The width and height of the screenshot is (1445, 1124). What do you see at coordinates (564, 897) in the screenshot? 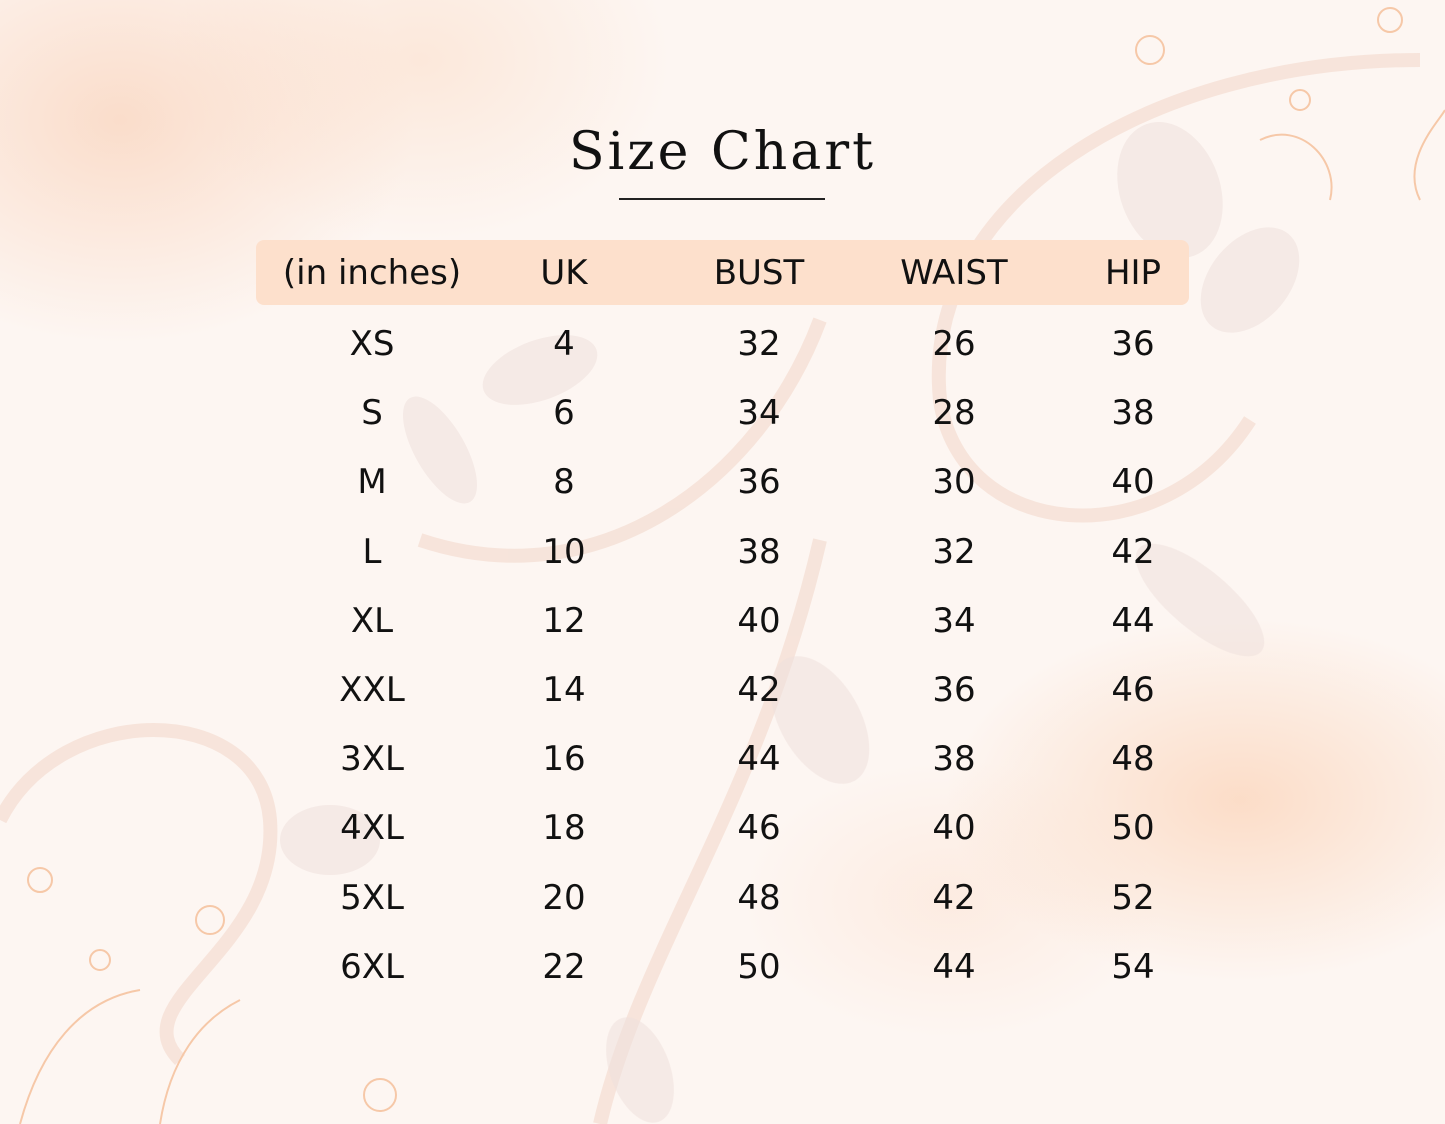
I see `cell-uk: 20` at bounding box center [564, 897].